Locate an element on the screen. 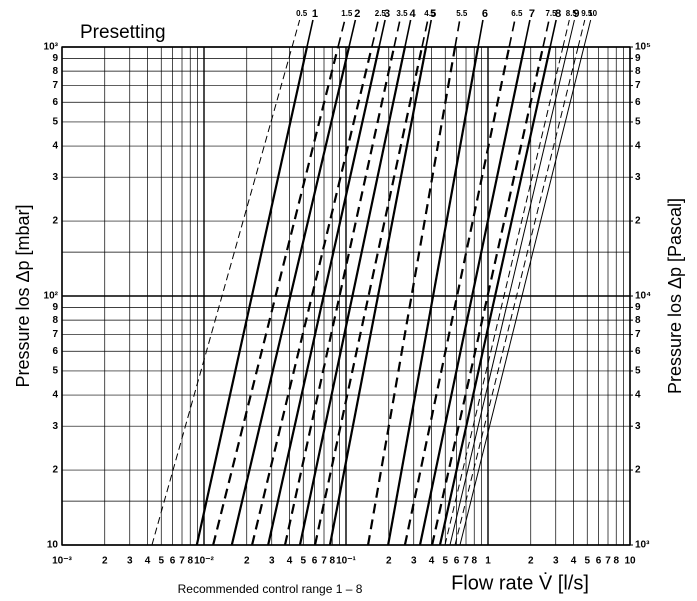 The height and width of the screenshot is (601, 697). curve-label: 10 is located at coordinates (592, 13).